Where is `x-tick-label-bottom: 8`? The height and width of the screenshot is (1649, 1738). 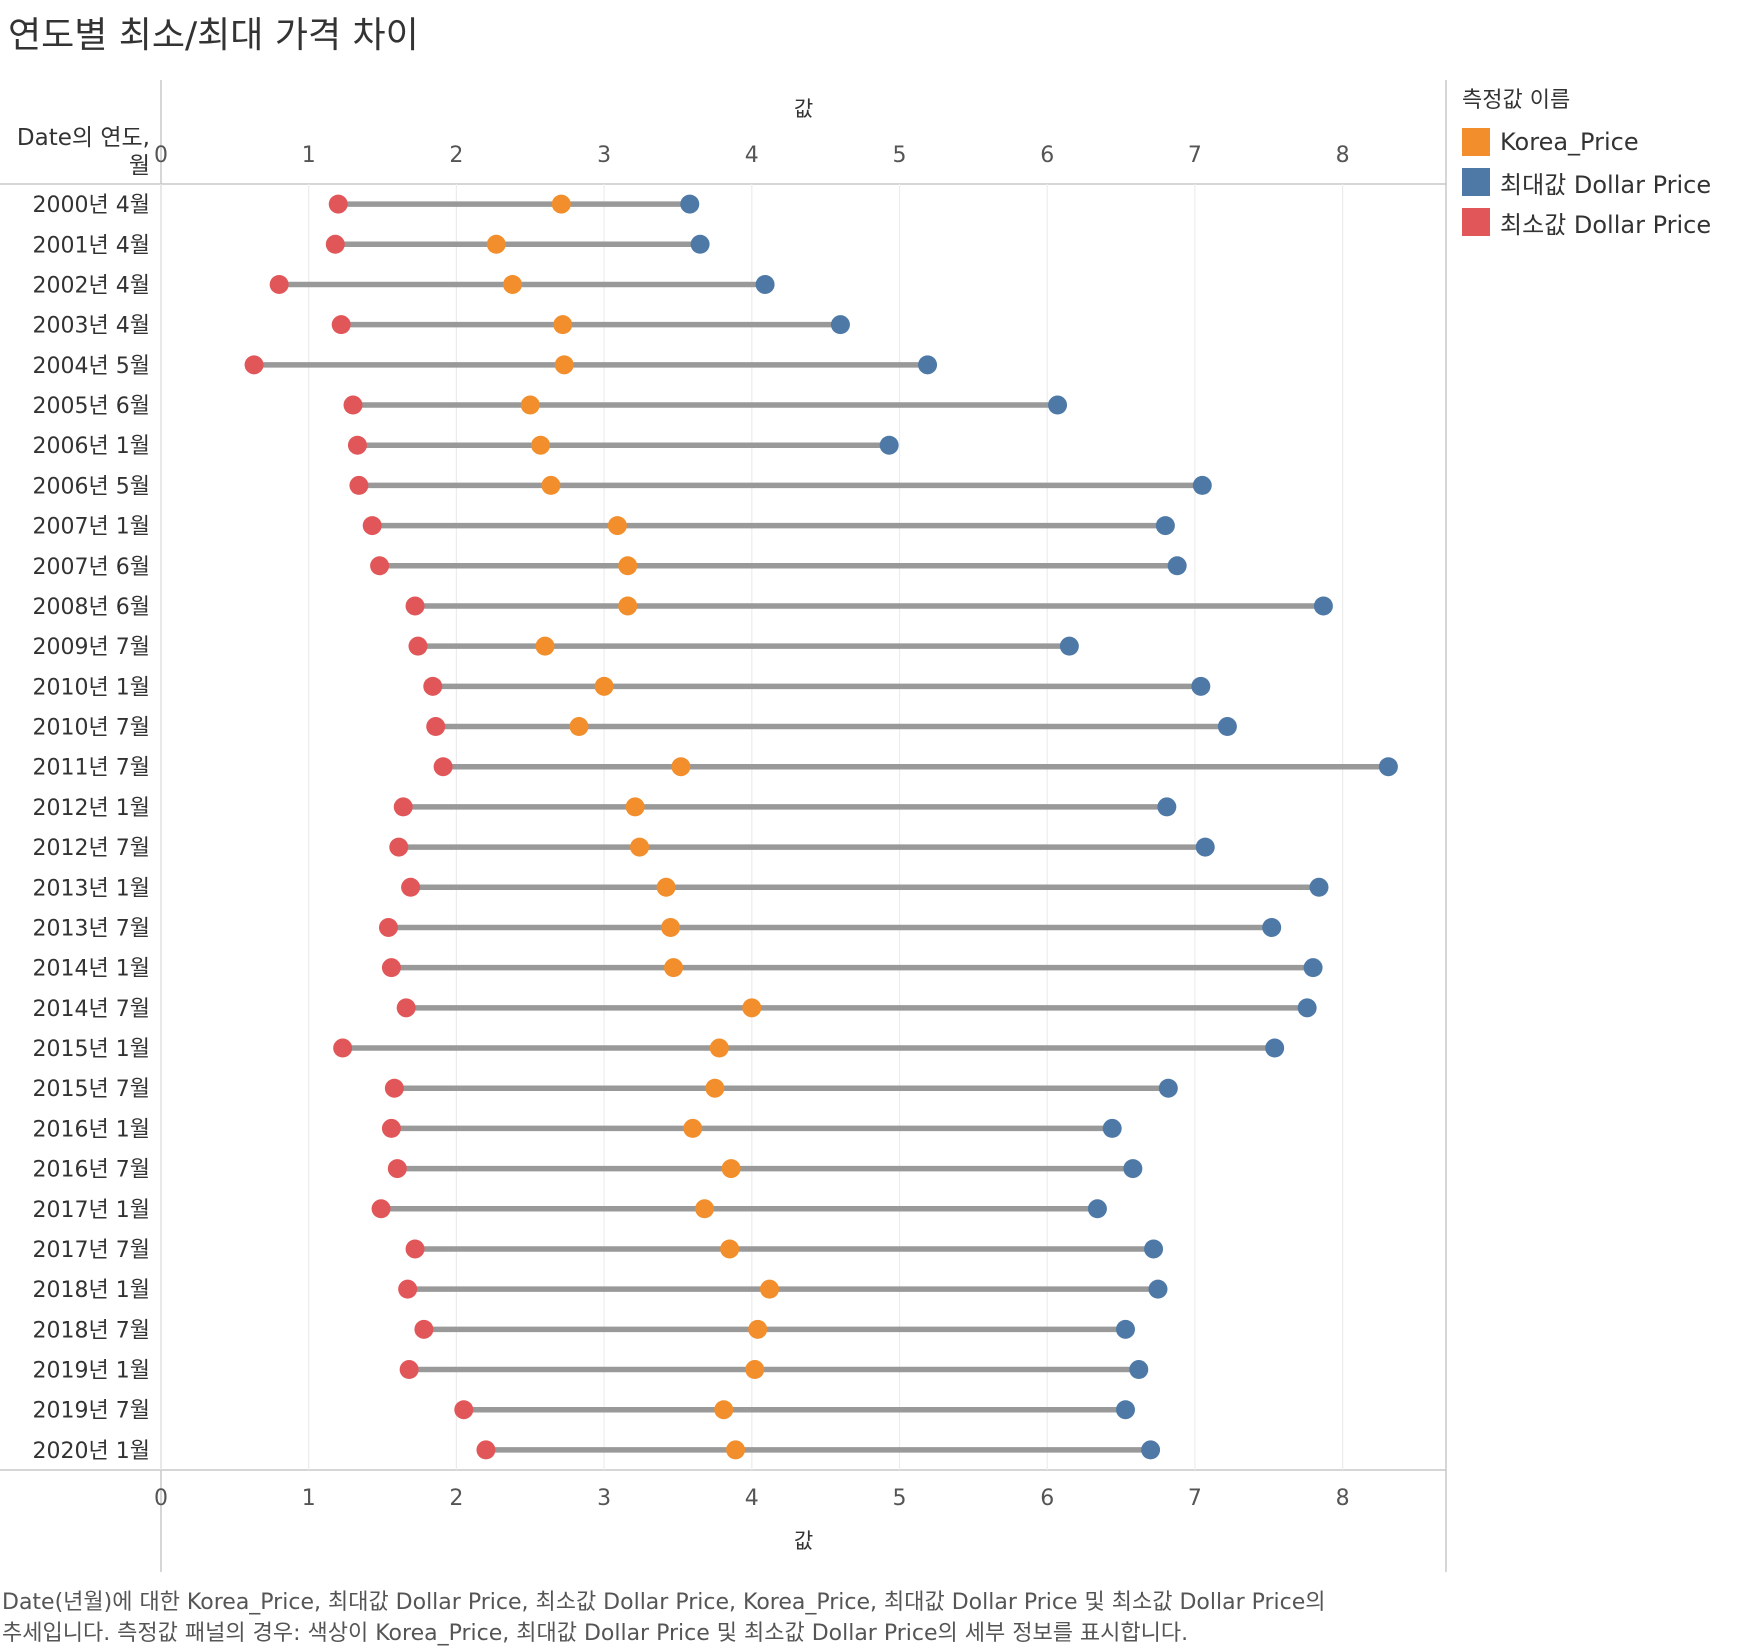 x-tick-label-bottom: 8 is located at coordinates (1343, 1498).